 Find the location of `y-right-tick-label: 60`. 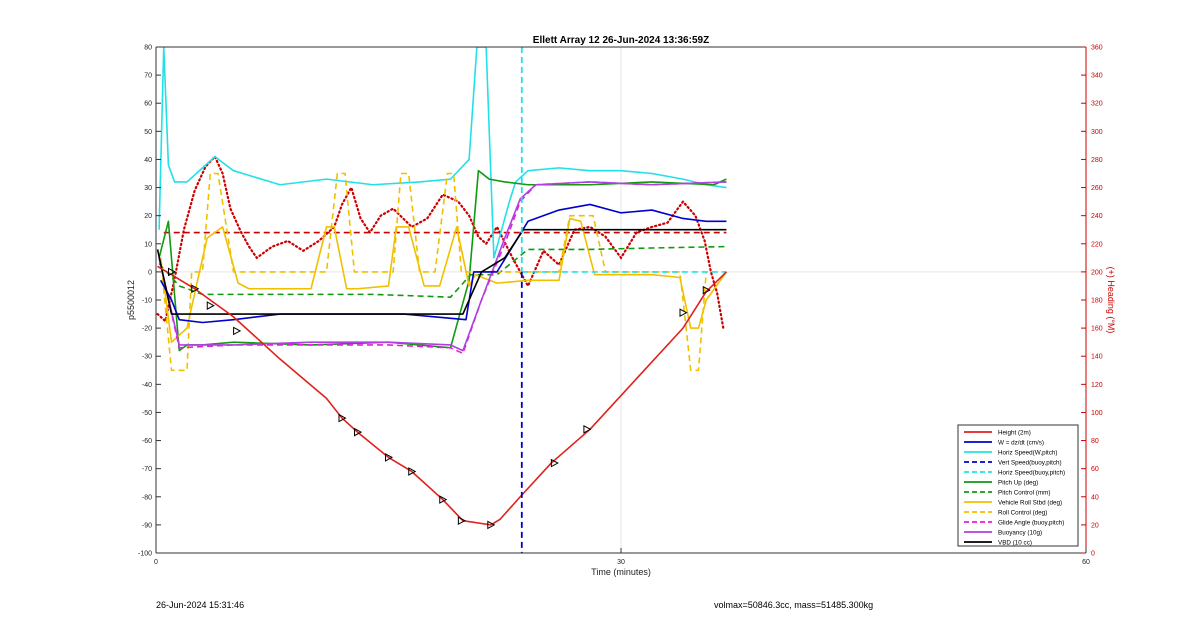

y-right-tick-label: 60 is located at coordinates (1095, 469).